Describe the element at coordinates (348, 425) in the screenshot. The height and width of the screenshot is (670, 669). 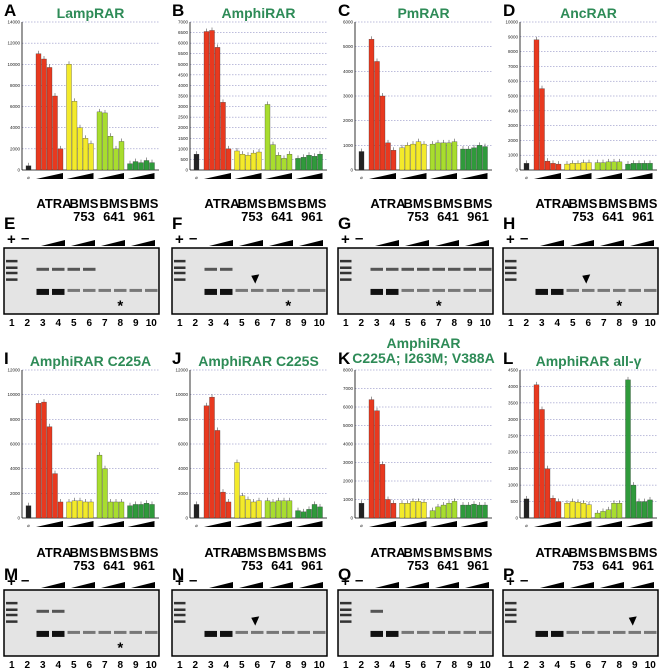
I see `y-tick-label: 5000` at that location.